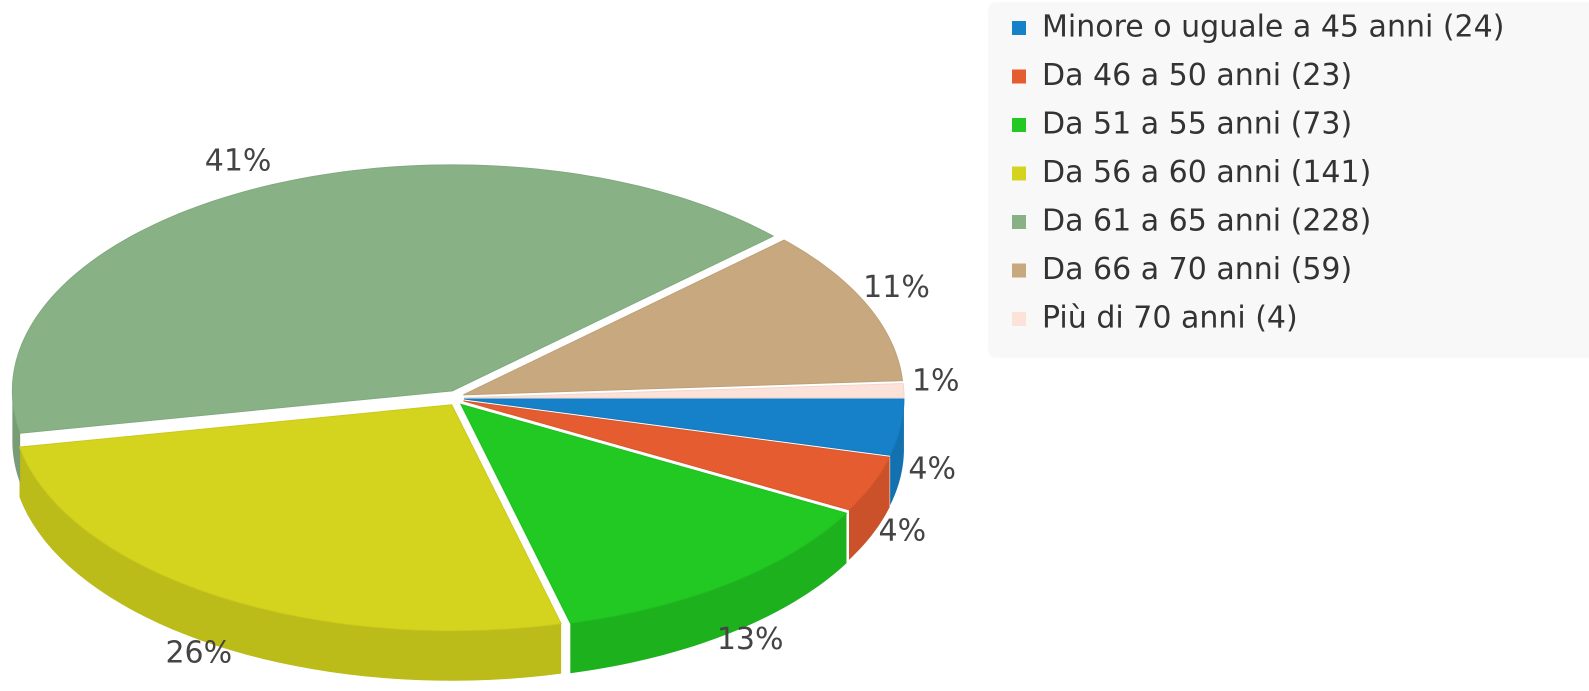 The height and width of the screenshot is (691, 1589). What do you see at coordinates (750, 639) in the screenshot?
I see `slice-label: 13%` at bounding box center [750, 639].